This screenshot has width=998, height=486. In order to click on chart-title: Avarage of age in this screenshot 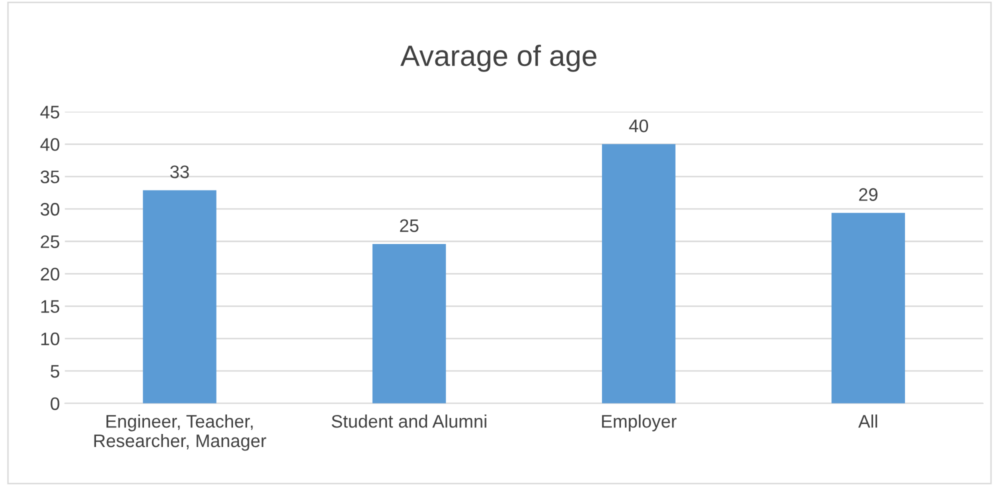, I will do `click(498, 58)`.